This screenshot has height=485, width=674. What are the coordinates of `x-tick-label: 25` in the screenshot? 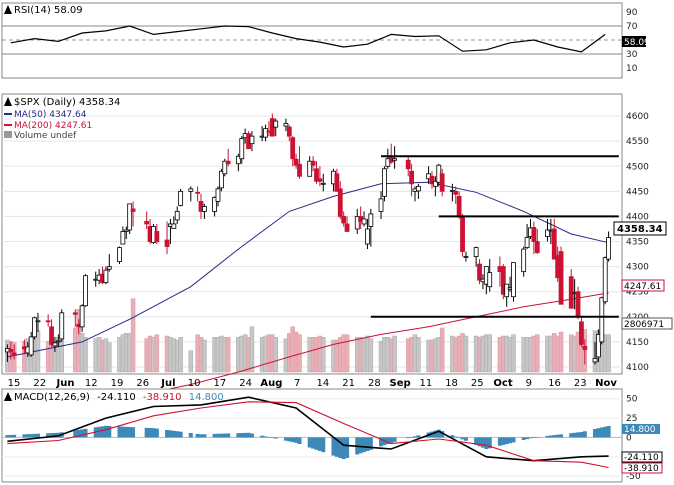 It's located at (477, 383).